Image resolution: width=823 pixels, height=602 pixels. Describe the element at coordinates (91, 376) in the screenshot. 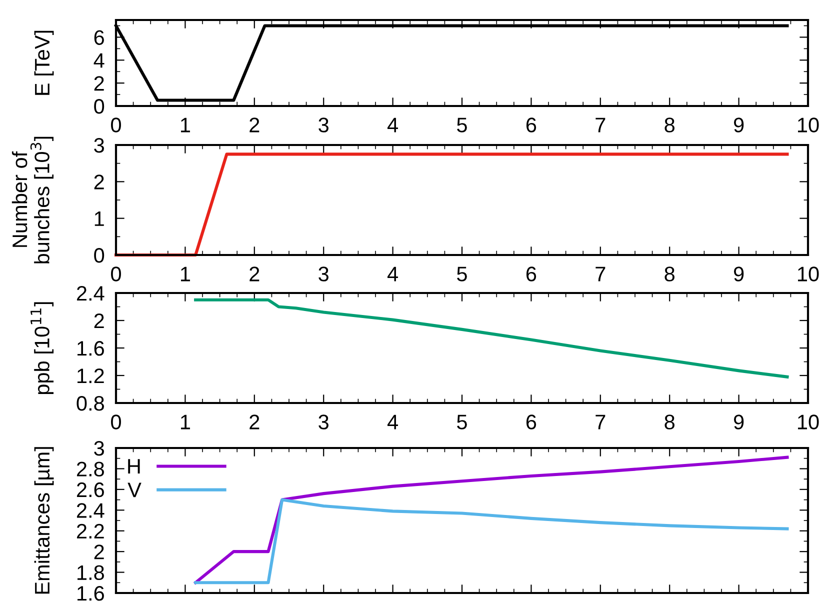

I see `y-tick-label: 1.2` at that location.